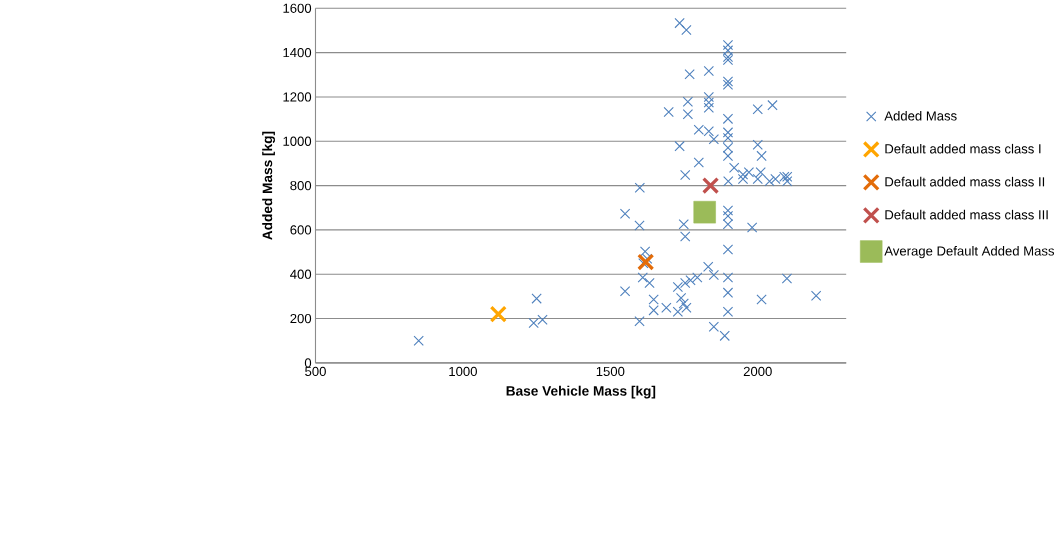  I want to click on y-tick-label: 200, so click(301, 319).